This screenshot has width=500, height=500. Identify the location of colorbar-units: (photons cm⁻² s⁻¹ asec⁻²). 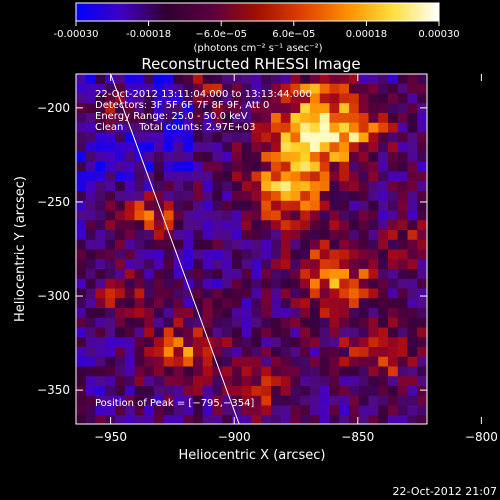
(257, 48).